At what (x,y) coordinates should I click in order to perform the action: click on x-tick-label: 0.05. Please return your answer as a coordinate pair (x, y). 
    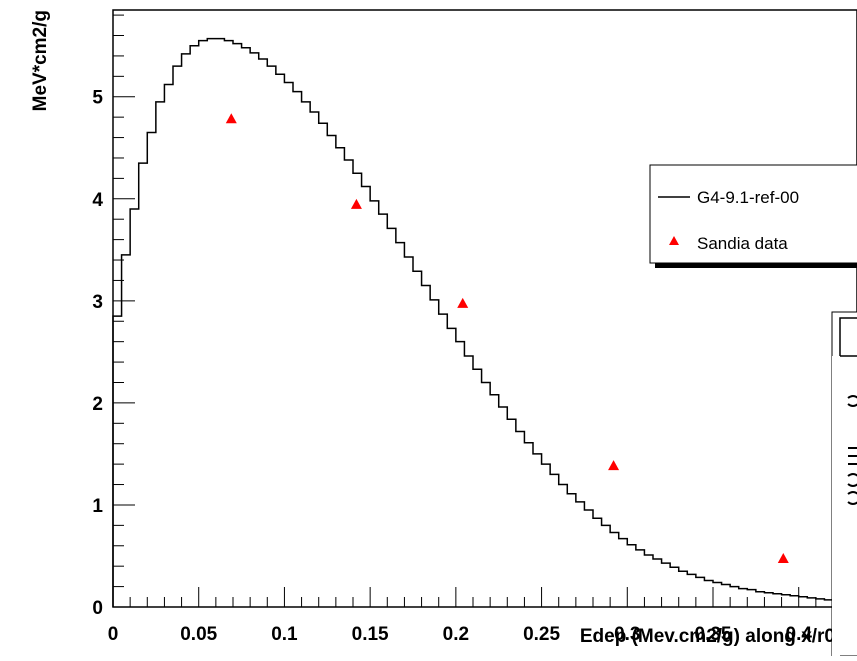
    Looking at the image, I should click on (198, 634).